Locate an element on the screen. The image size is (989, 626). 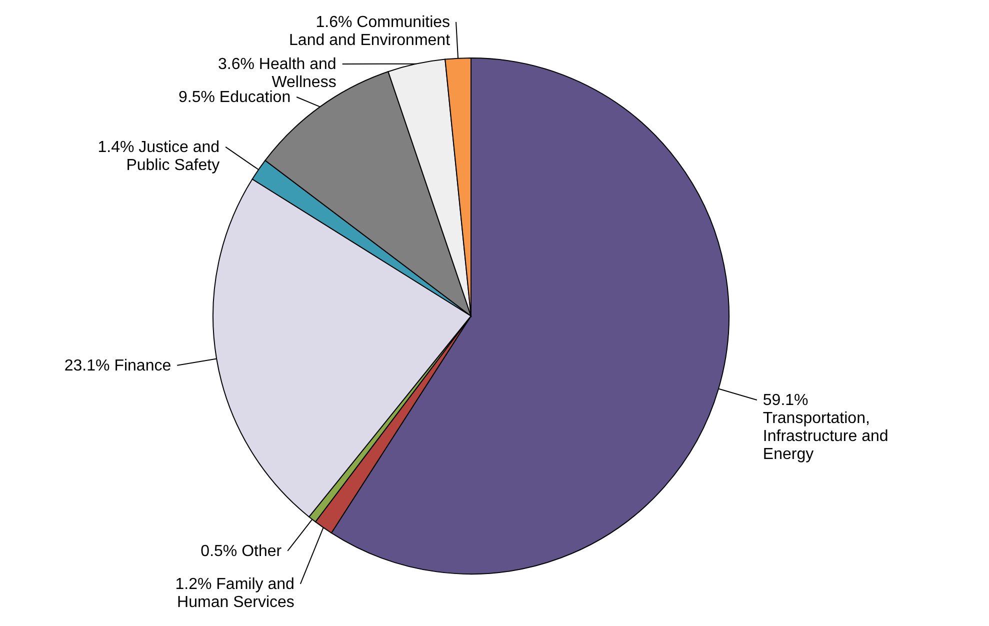
slice-label: 1.2% Family and Human Services is located at coordinates (234, 593).